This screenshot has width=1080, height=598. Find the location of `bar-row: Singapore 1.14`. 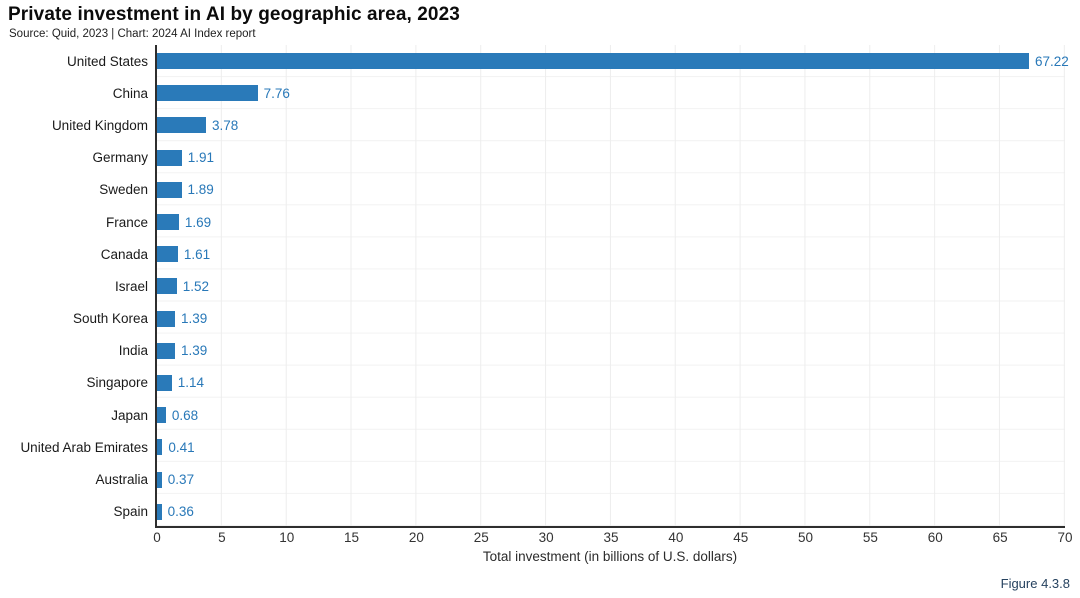

bar-row: Singapore 1.14 is located at coordinates (540, 383).